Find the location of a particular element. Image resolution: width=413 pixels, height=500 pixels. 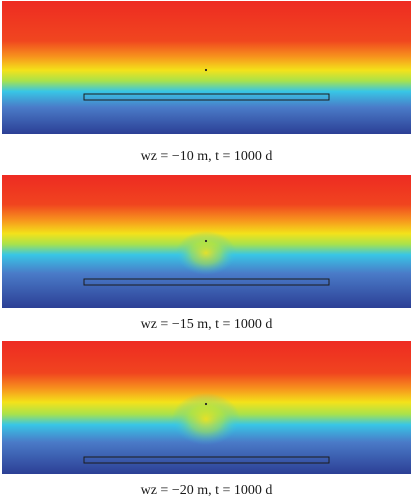

panel-caption-1: wz = −10 m, t = 1000 d is located at coordinates (206, 156).